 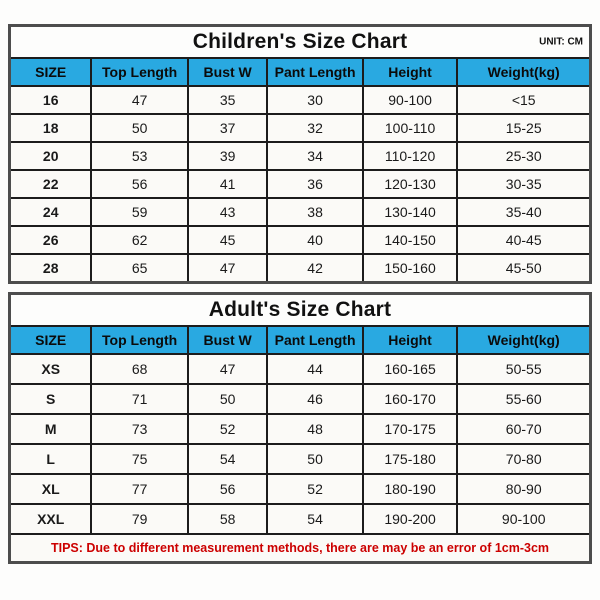 What do you see at coordinates (139, 240) in the screenshot?
I see `value-cell: 62` at bounding box center [139, 240].